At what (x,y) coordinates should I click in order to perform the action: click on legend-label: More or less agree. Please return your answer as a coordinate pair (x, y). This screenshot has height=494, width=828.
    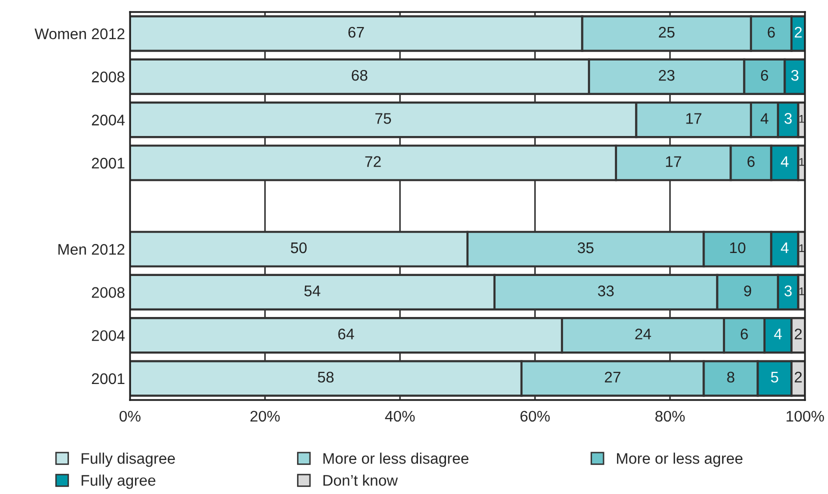
    Looking at the image, I should click on (679, 459).